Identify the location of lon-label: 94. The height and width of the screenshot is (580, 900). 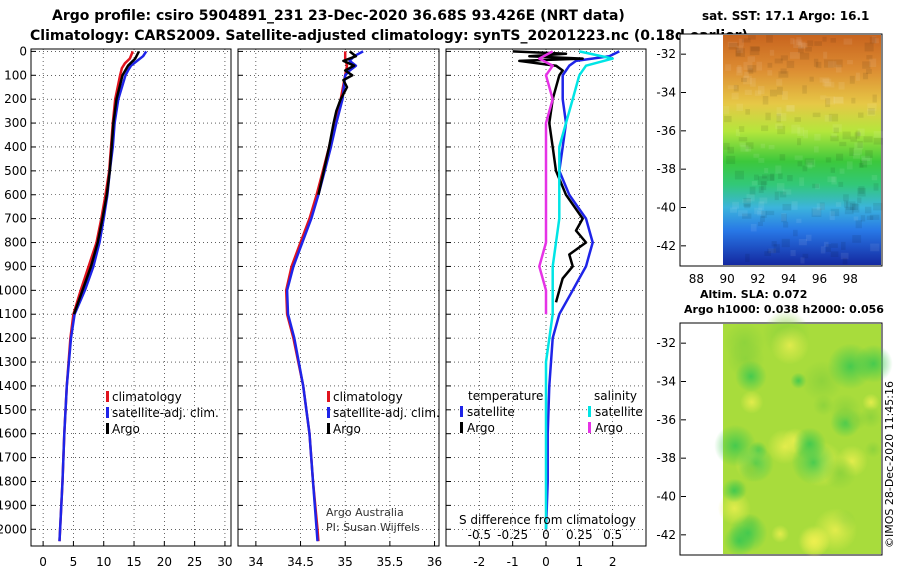
(788, 279).